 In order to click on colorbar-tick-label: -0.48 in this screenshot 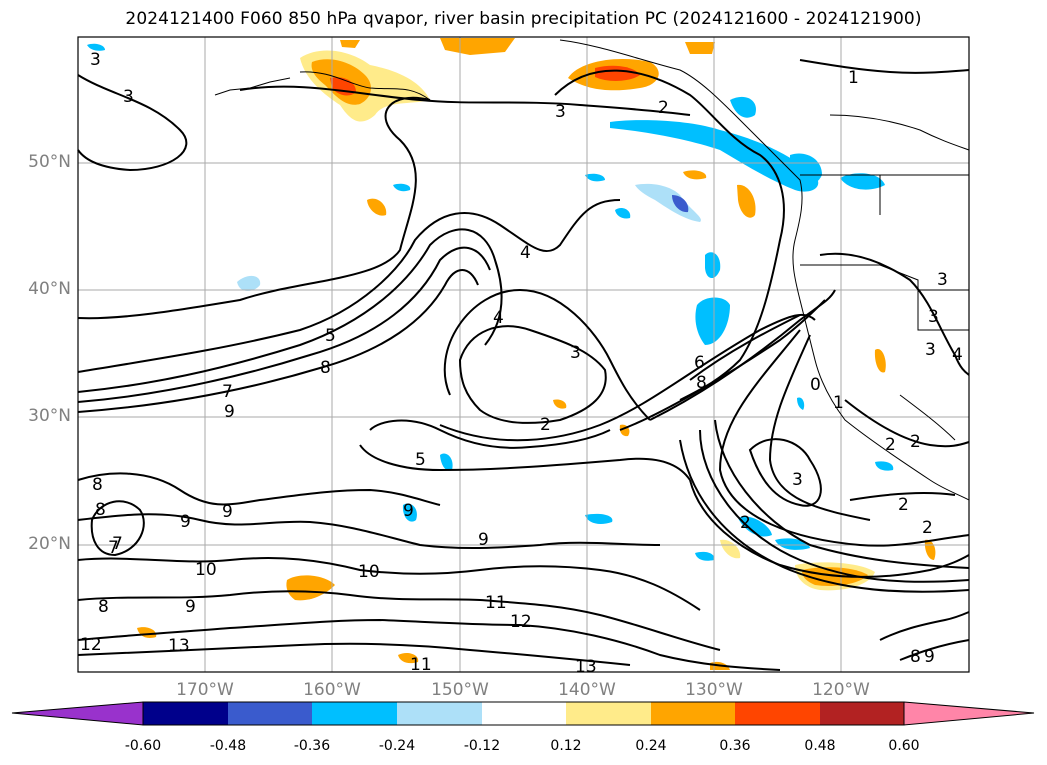, I will do `click(228, 746)`.